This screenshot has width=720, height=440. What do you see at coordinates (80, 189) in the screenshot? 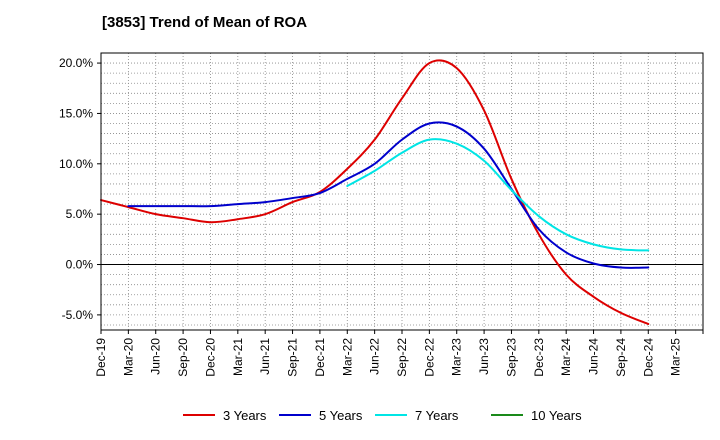
I see `y-axis-ticks: 20.0% 15.0% 10.0% 5.0% 0.0% -5.0%` at bounding box center [80, 189].